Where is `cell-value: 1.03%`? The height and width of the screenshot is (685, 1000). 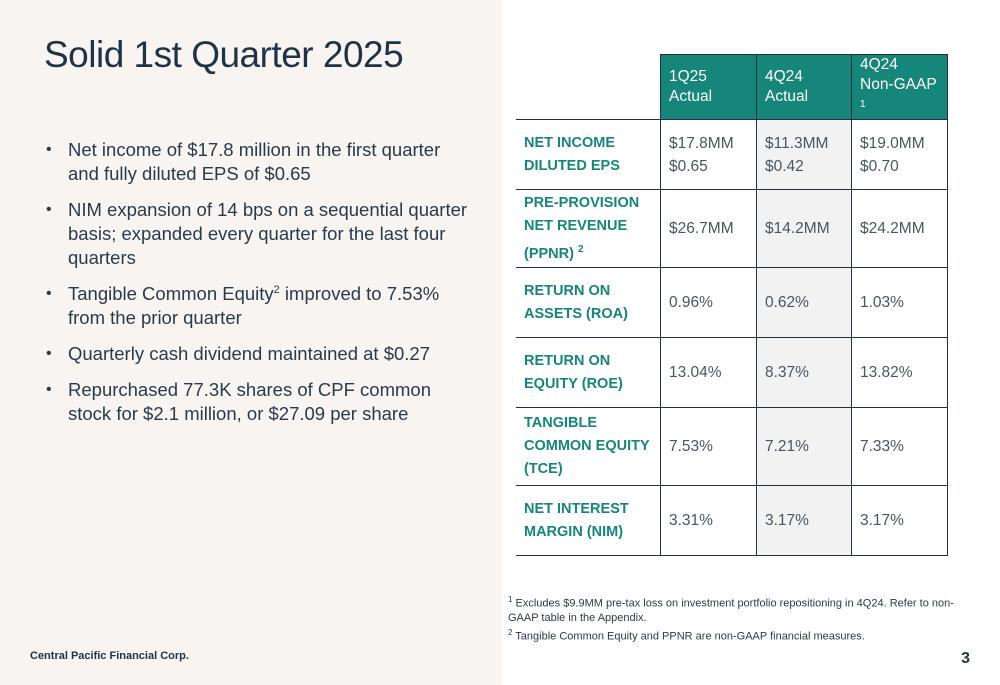 cell-value: 1.03% is located at coordinates (882, 303).